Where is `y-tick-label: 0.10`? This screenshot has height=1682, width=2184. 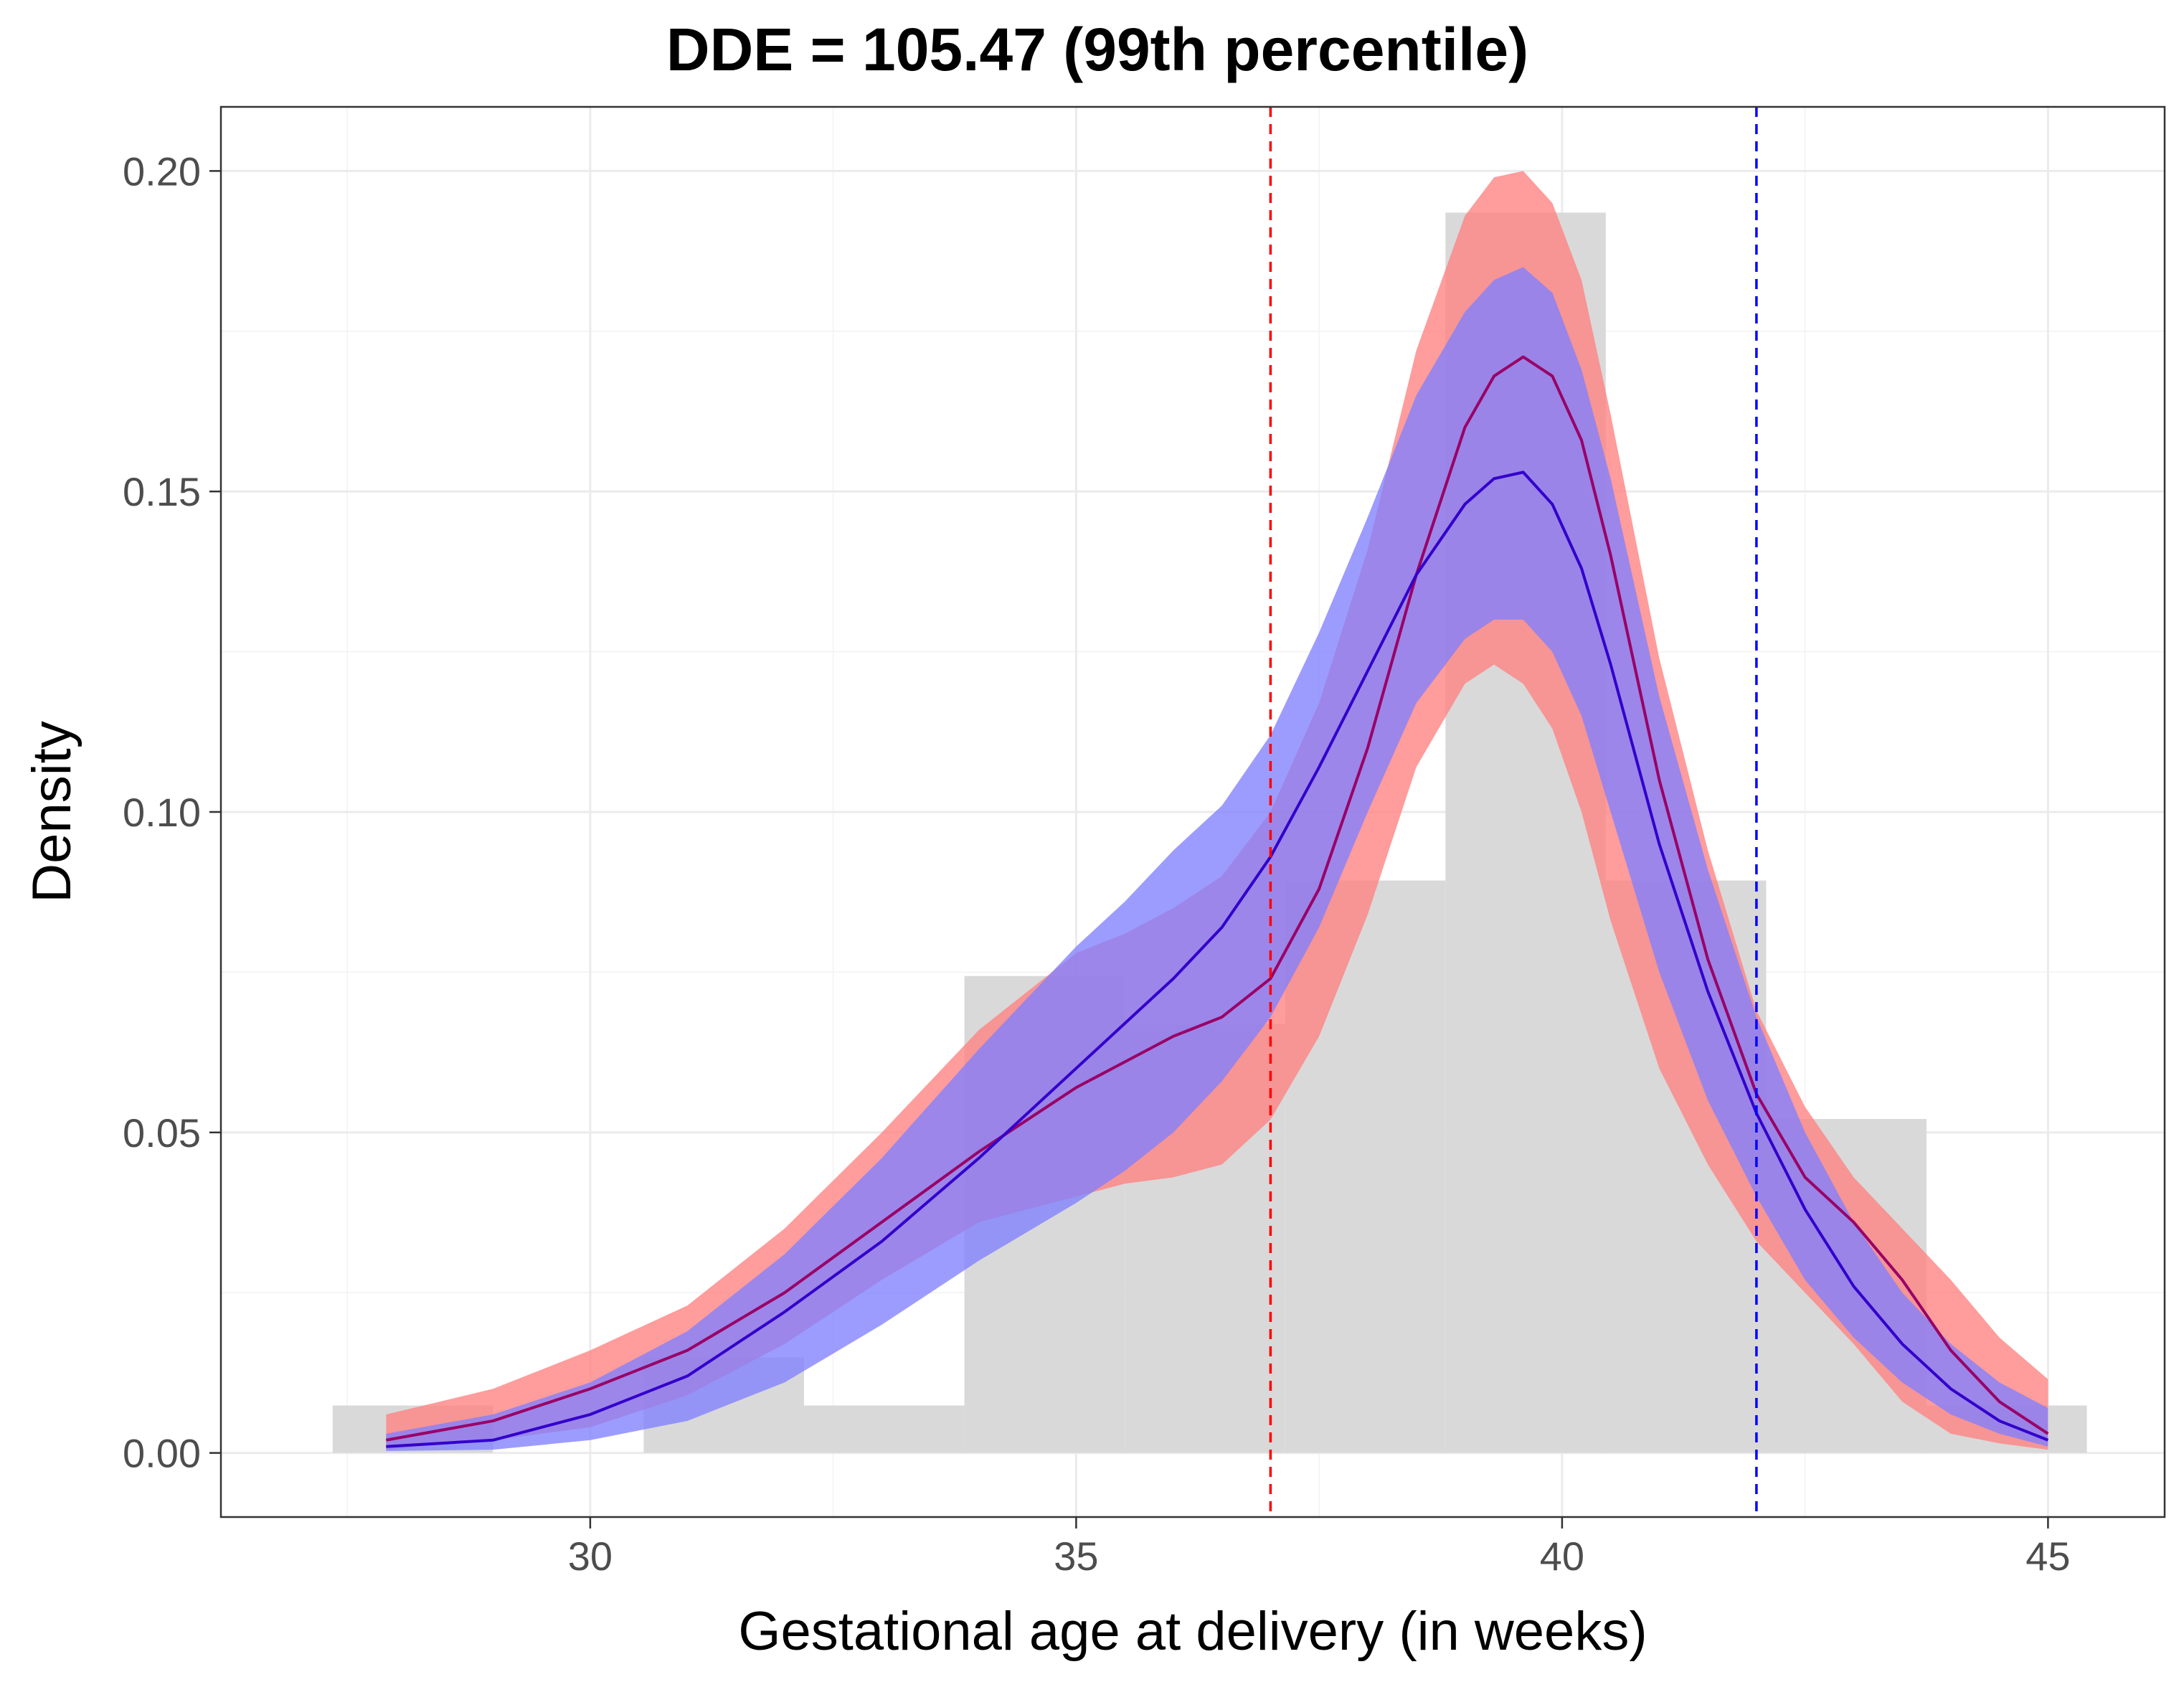
y-tick-label: 0.10 is located at coordinates (162, 812).